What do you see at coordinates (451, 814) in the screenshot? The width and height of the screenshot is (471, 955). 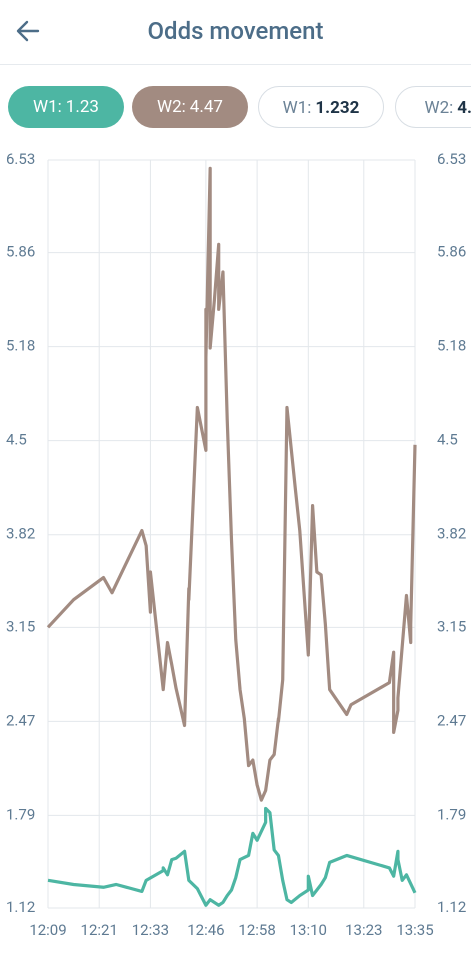 I see `y2-tick-label: 1.79` at bounding box center [451, 814].